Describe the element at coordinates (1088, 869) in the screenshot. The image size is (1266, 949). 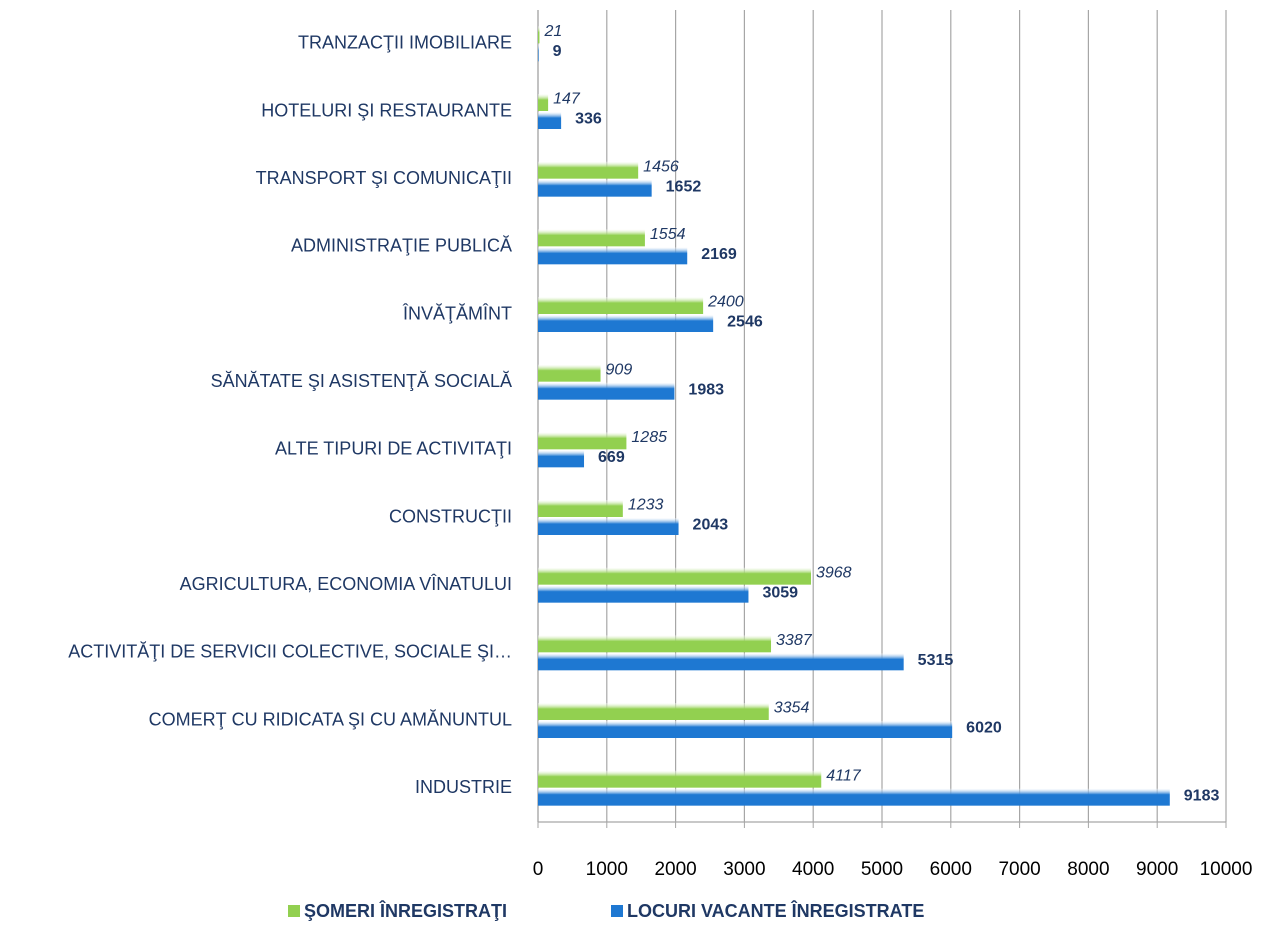
I see `x-tick-label: 8000` at that location.